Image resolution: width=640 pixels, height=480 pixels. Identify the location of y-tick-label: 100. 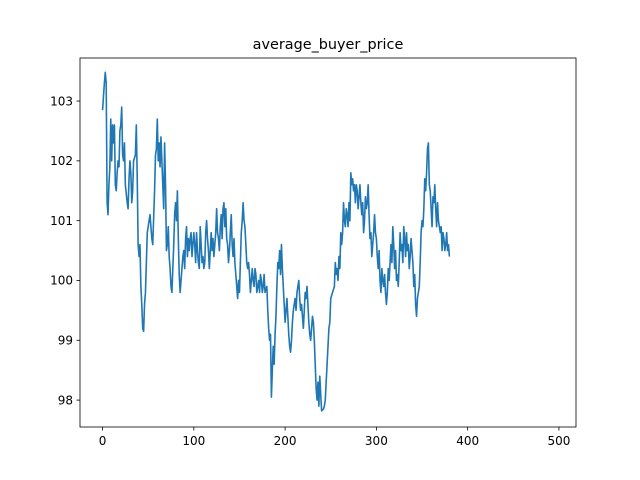
(61, 281).